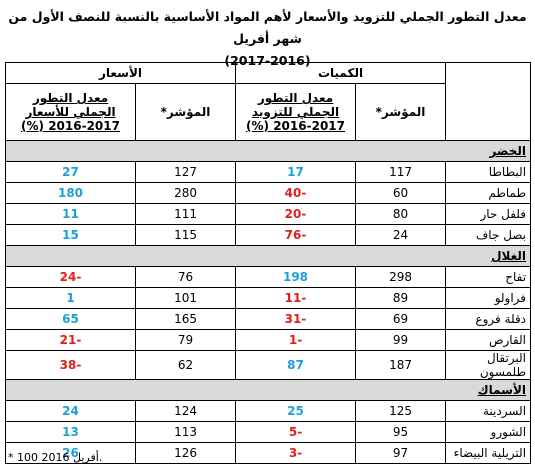  What do you see at coordinates (488, 319) in the screenshot?
I see `item-name: دقلة فروع` at bounding box center [488, 319].